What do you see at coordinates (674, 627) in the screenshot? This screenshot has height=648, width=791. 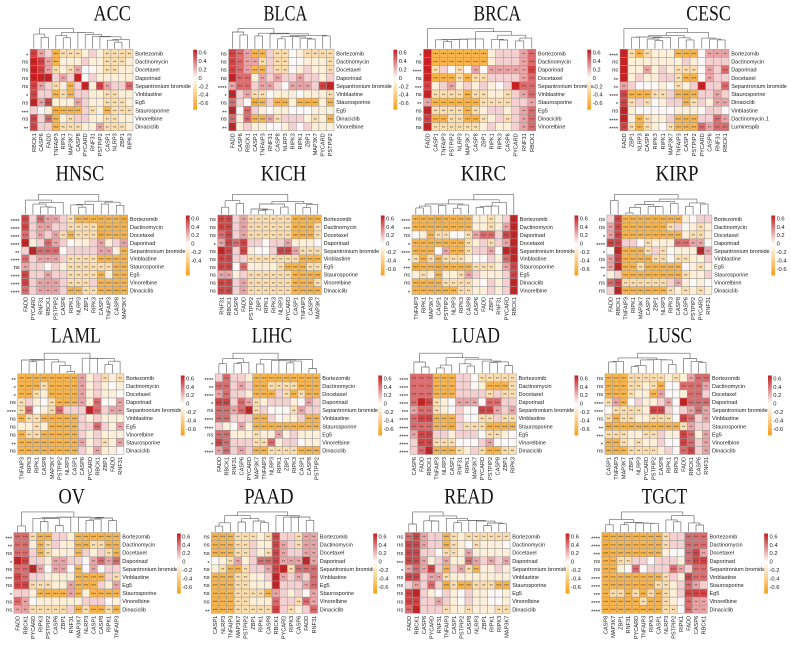 I see `svg-text: PSTPIP2` at bounding box center [674, 627].